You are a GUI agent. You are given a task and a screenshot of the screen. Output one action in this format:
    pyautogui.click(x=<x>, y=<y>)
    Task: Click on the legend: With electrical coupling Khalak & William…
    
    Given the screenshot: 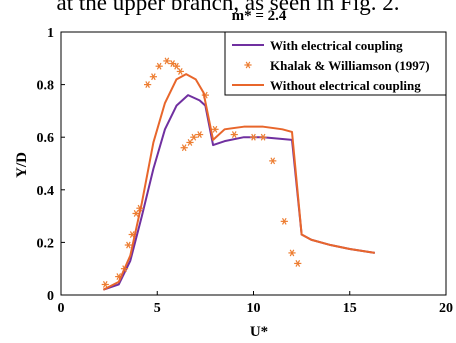 What is the action you would take?
    pyautogui.click(x=335, y=63)
    